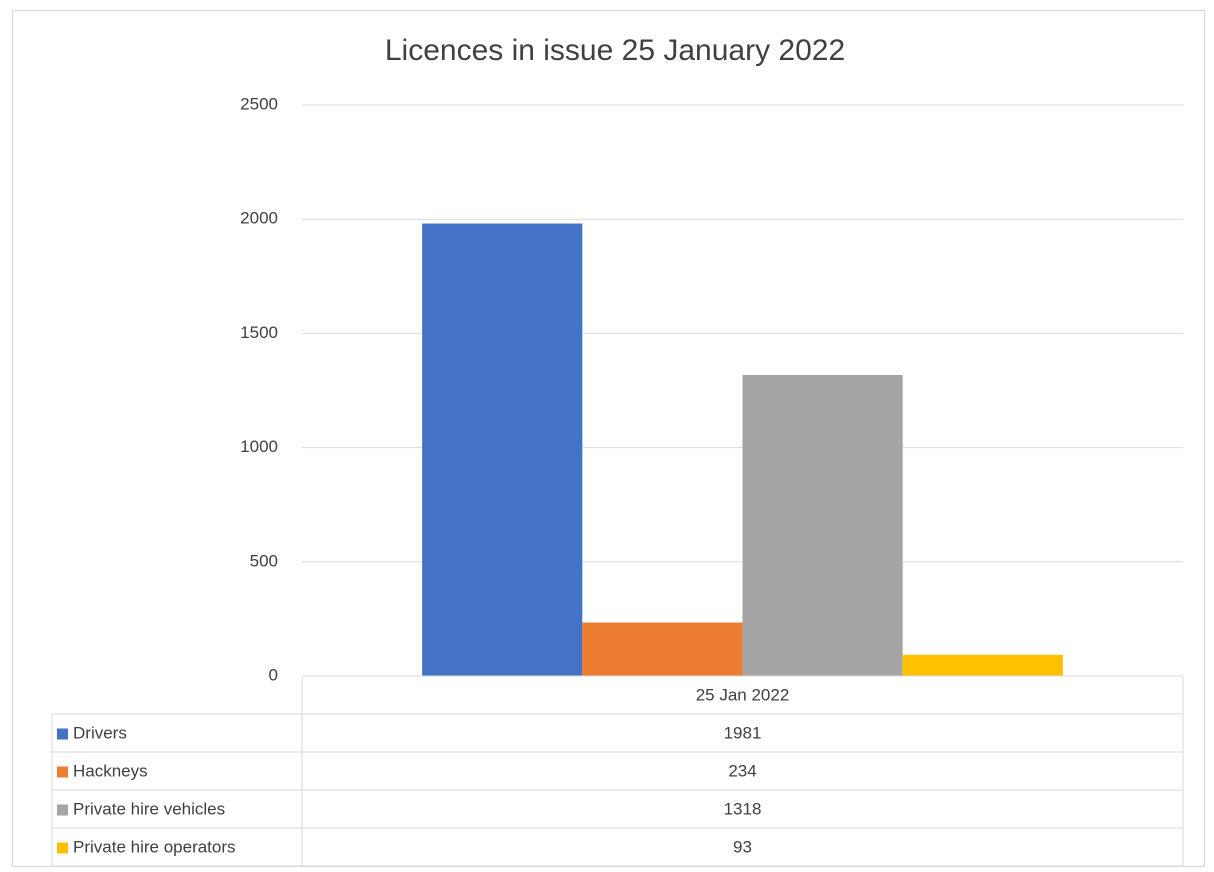 The width and height of the screenshot is (1214, 872). What do you see at coordinates (743, 694) in the screenshot?
I see `x-tick-label: 25 Jan 2022` at bounding box center [743, 694].